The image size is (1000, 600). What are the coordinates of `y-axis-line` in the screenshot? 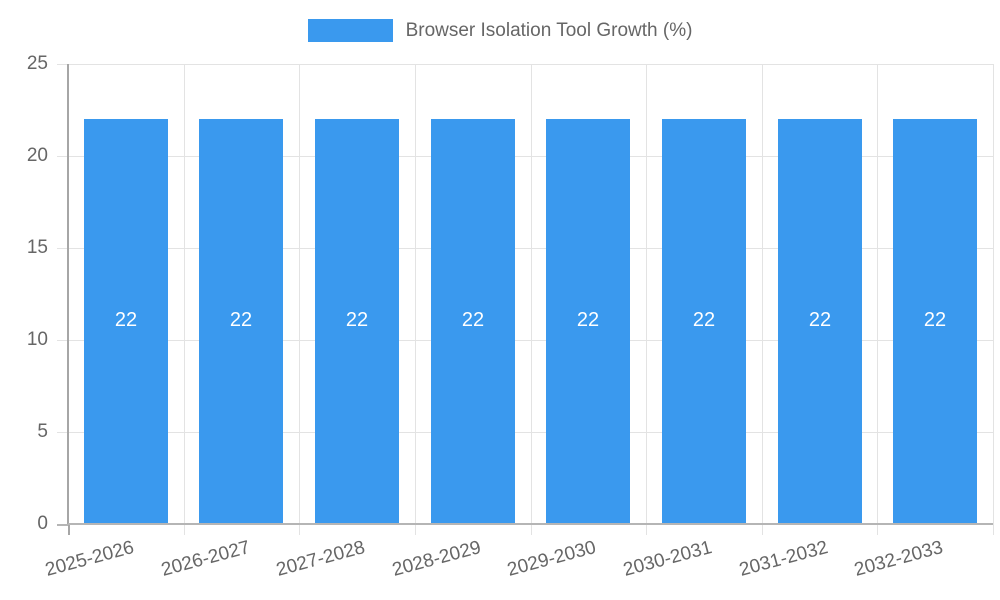 It's located at (68, 294).